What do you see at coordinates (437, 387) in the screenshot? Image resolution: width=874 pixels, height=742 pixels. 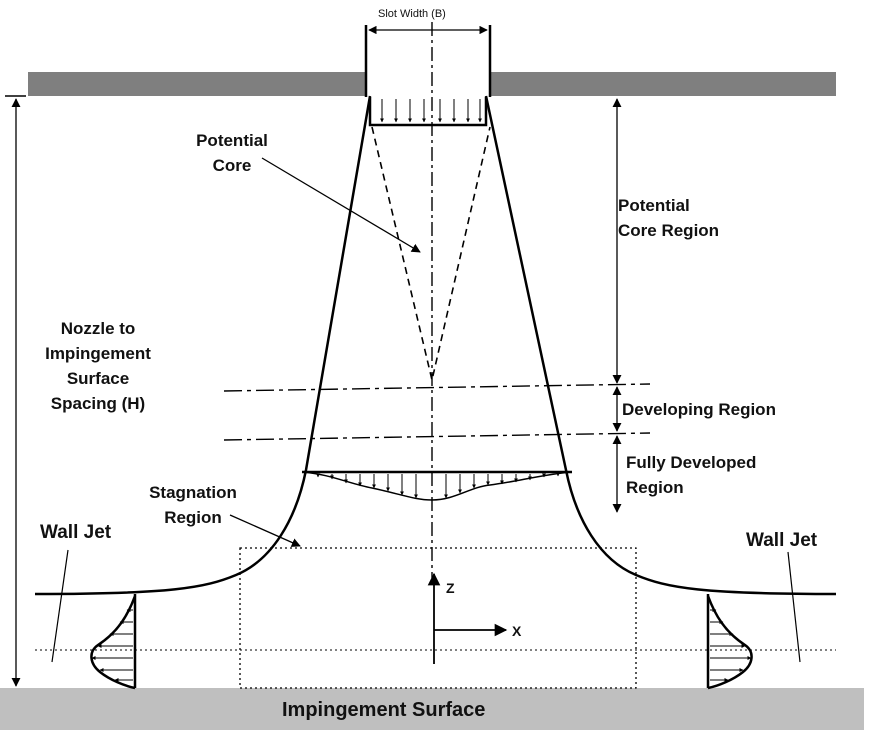 I see `developing-region-start-line` at bounding box center [437, 387].